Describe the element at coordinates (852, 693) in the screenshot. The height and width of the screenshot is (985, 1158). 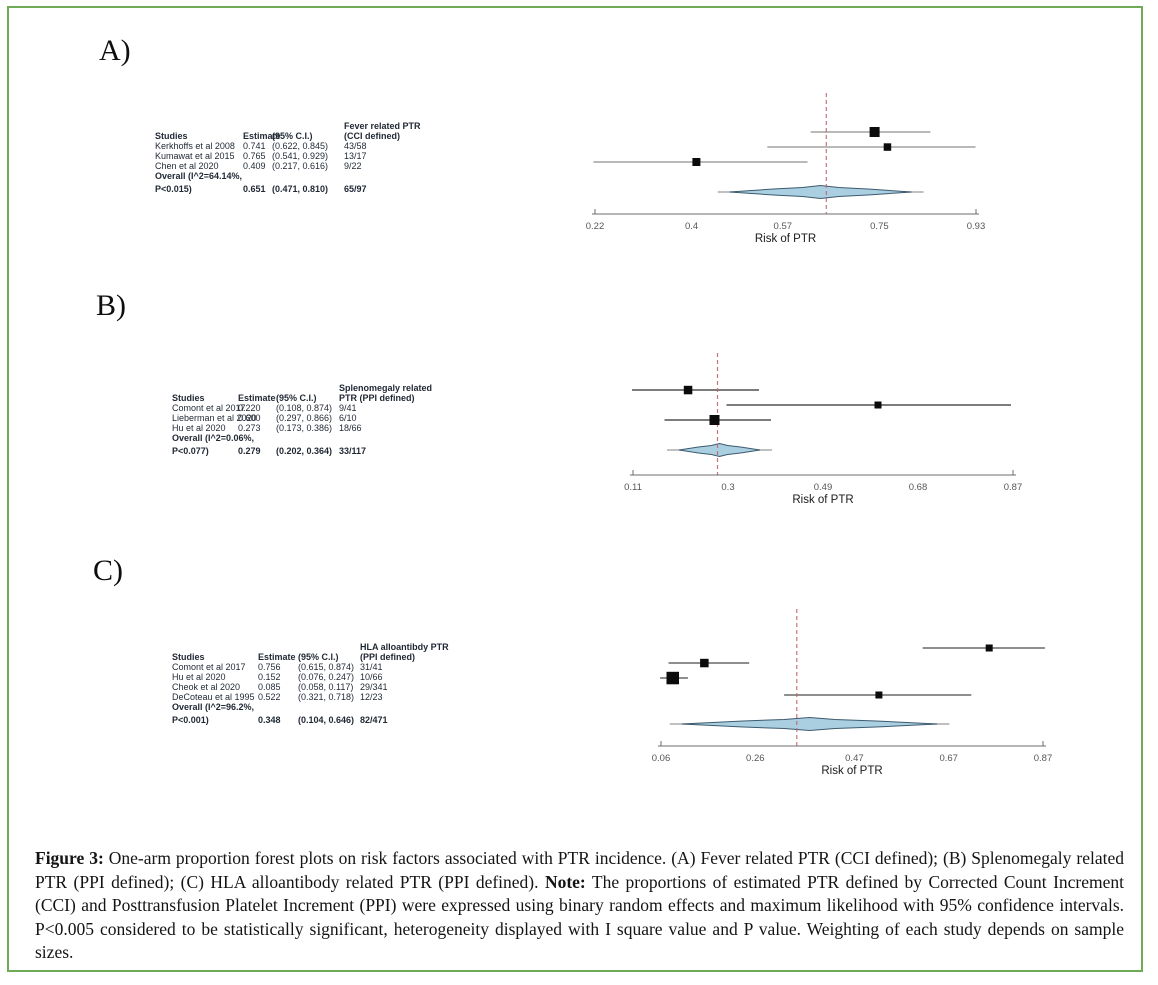
I see `forest-plot-c: 0.06 0.26 0.47 0.67 0.87 Risk of PTR` at that location.